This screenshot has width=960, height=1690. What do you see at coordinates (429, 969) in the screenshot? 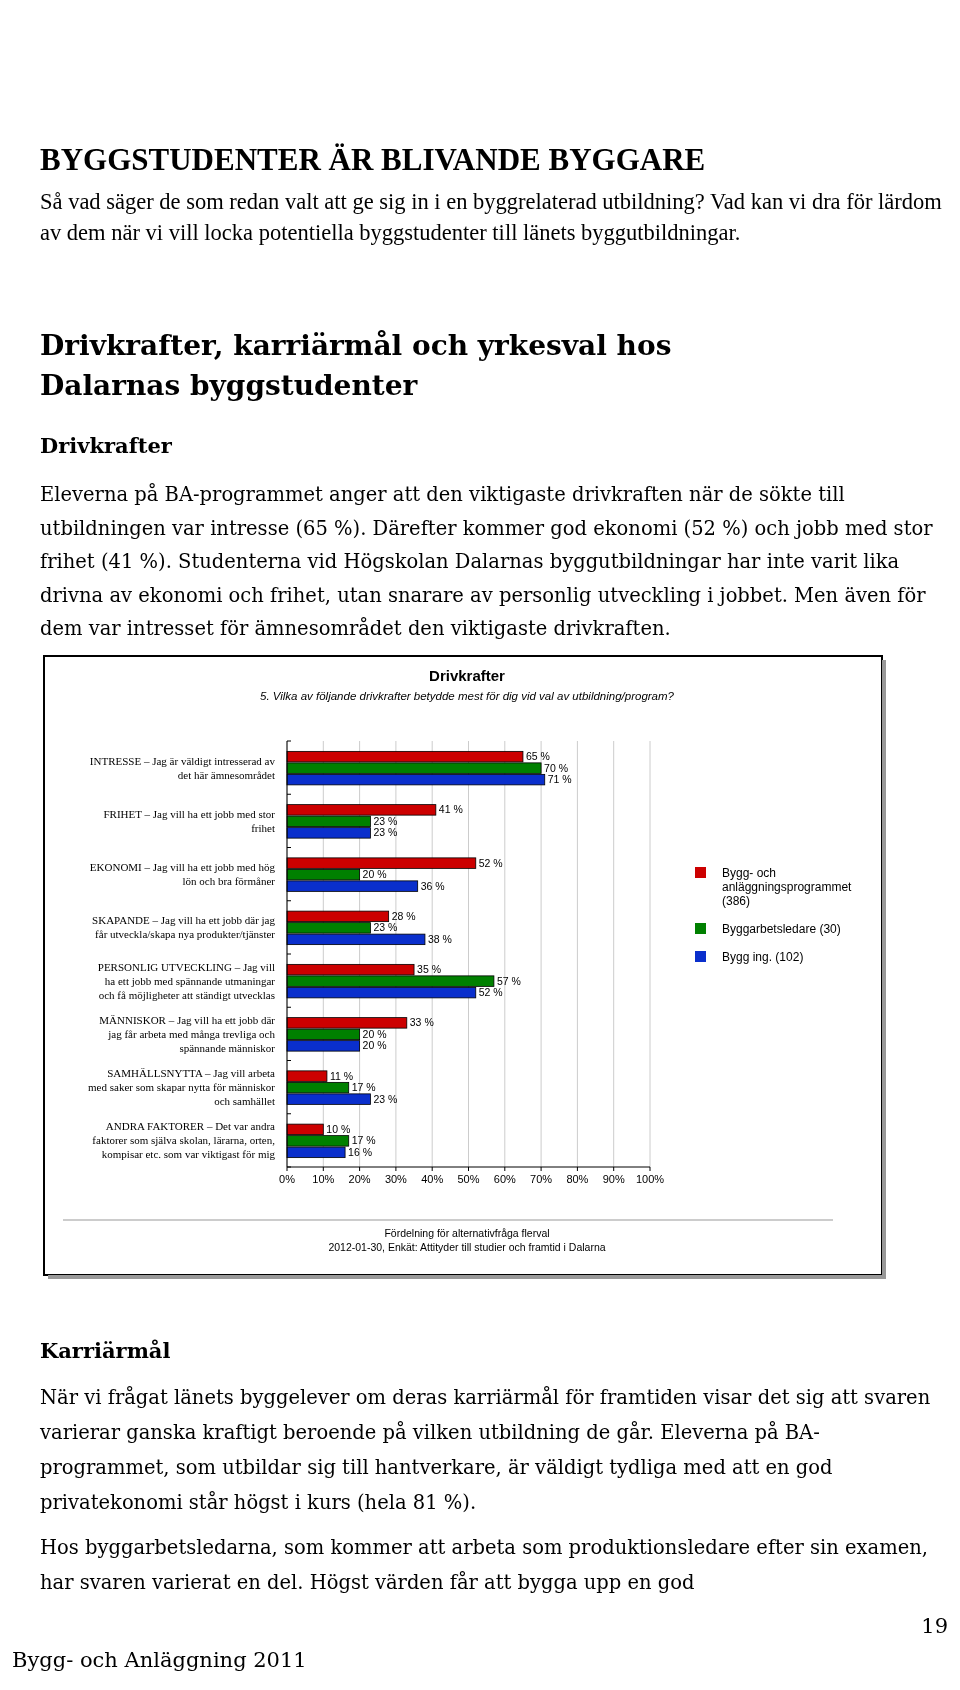
I see `data-label: 35 %` at bounding box center [429, 969].